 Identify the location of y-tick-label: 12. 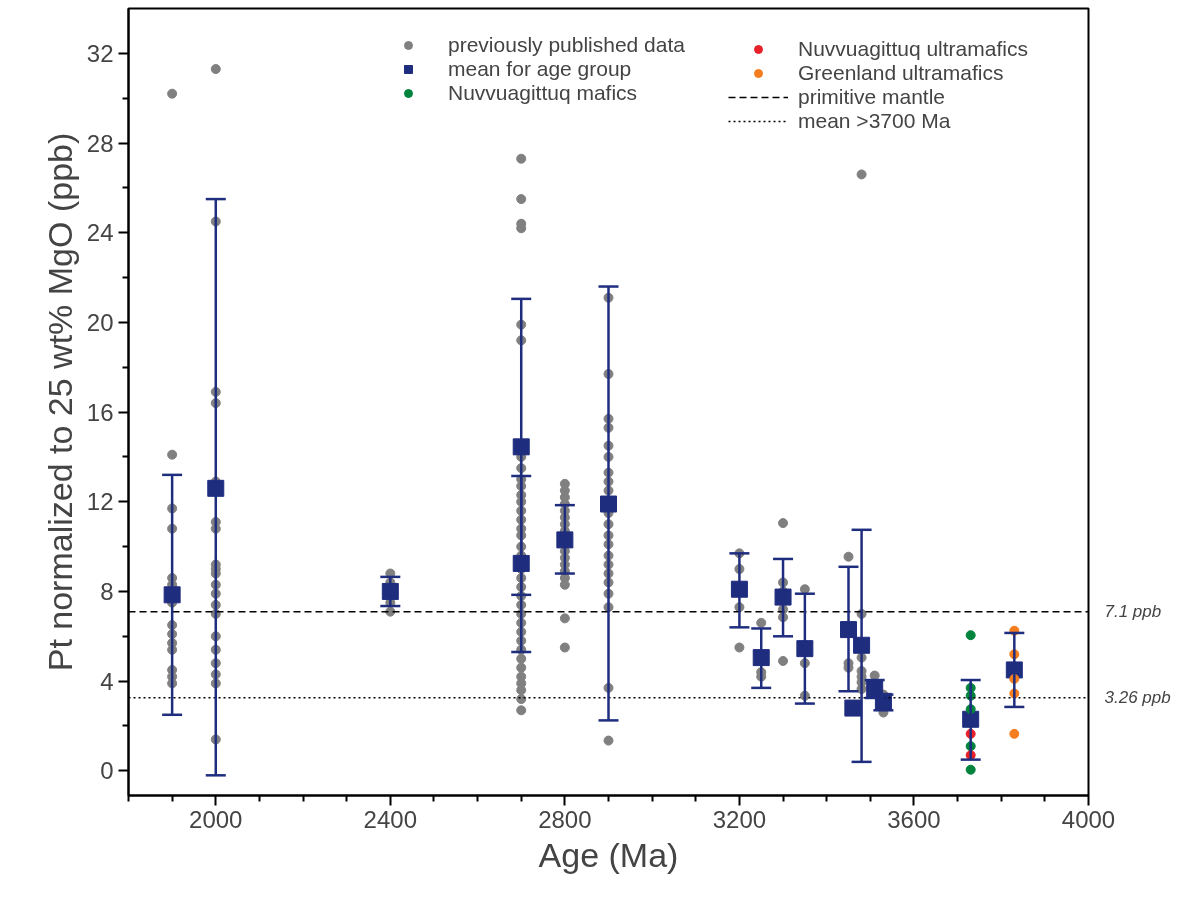
(100, 502).